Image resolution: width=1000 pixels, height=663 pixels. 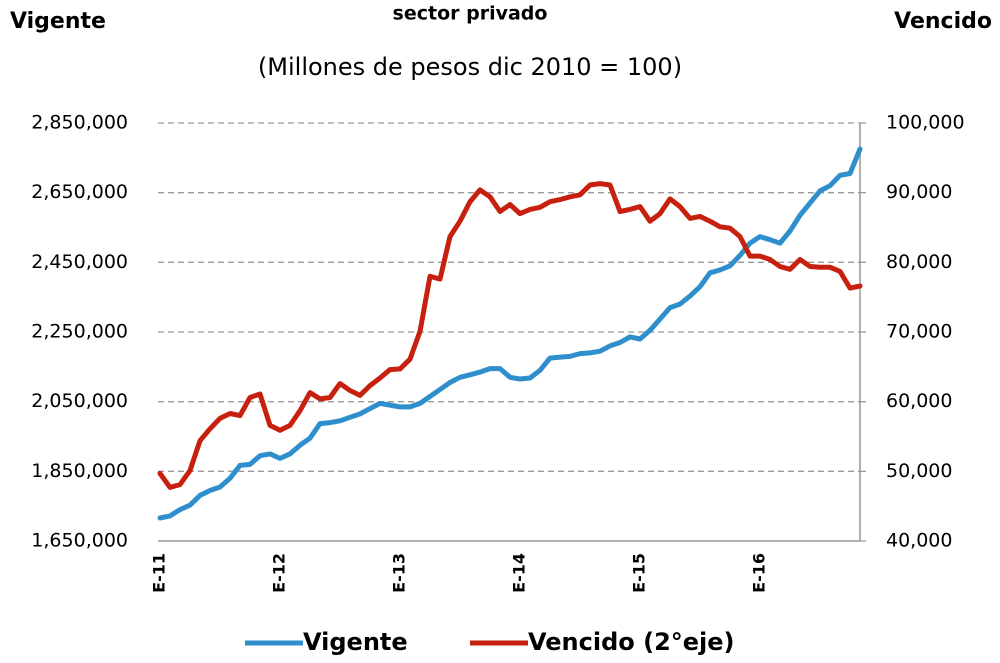 I want to click on chart-title: sector privado, so click(x=470, y=14).